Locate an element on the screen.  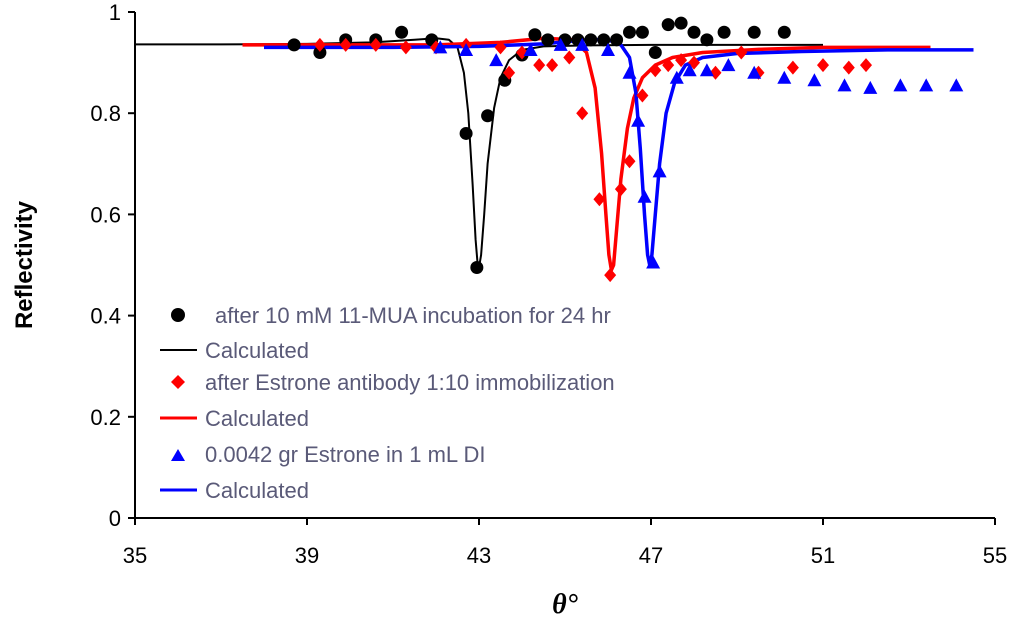
x-tick-label: 39 is located at coordinates (307, 555).